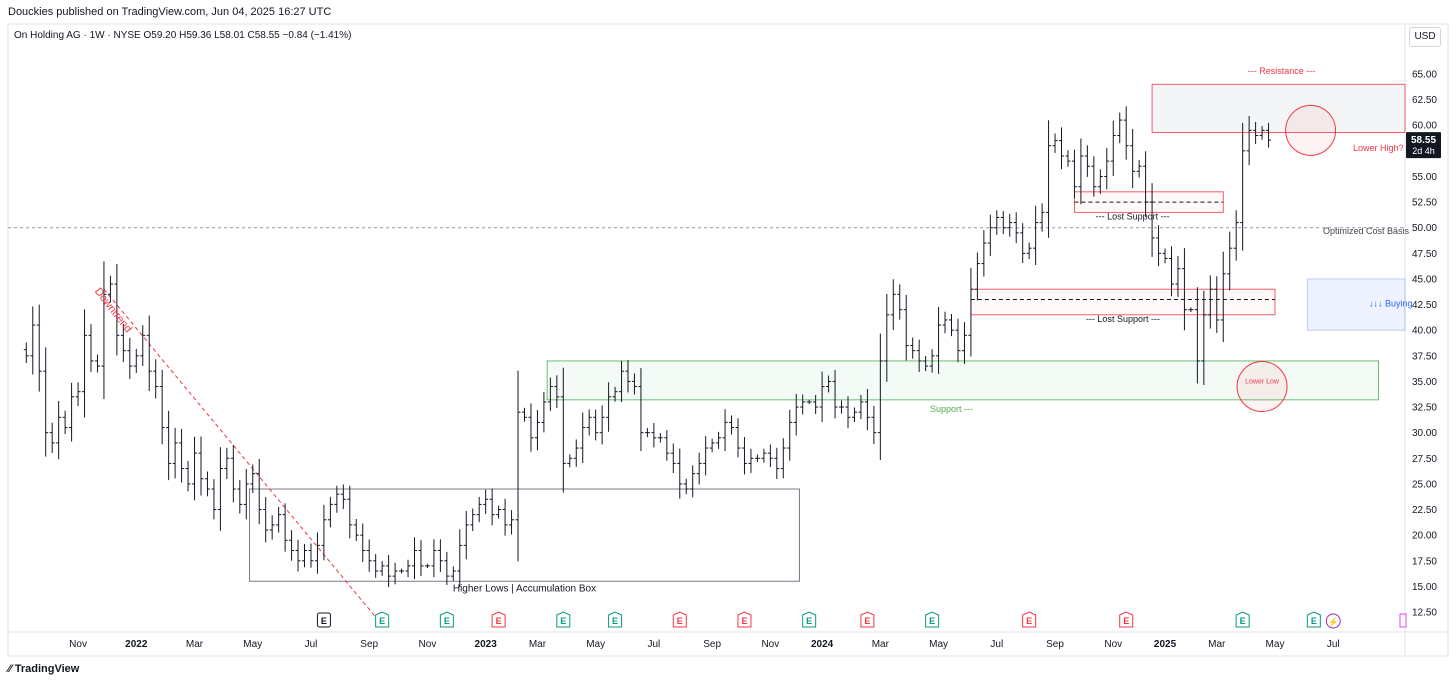  What do you see at coordinates (1217, 644) in the screenshot?
I see `time-tick-label: Mar` at bounding box center [1217, 644].